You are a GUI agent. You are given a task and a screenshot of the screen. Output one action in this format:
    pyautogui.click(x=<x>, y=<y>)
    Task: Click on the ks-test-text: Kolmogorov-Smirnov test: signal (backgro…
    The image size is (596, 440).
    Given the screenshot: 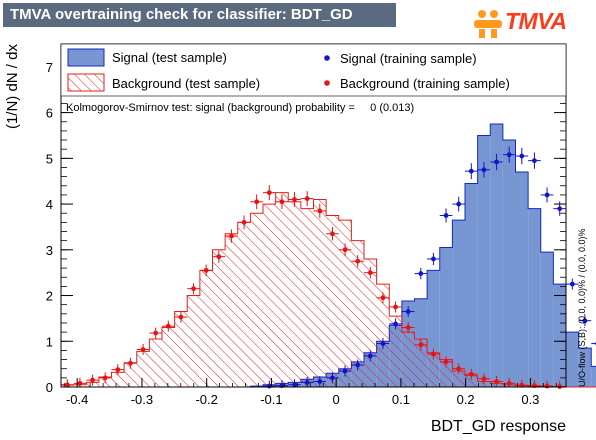 What is the action you would take?
    pyautogui.click(x=240, y=108)
    